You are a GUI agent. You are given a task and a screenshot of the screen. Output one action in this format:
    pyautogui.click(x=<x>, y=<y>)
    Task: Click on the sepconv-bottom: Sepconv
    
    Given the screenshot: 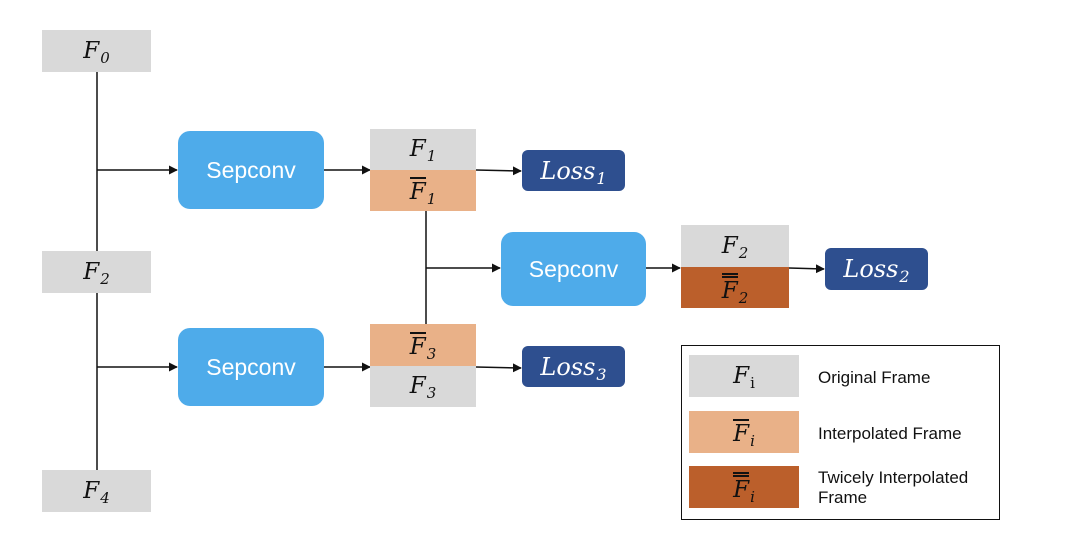 What is the action you would take?
    pyautogui.click(x=251, y=367)
    